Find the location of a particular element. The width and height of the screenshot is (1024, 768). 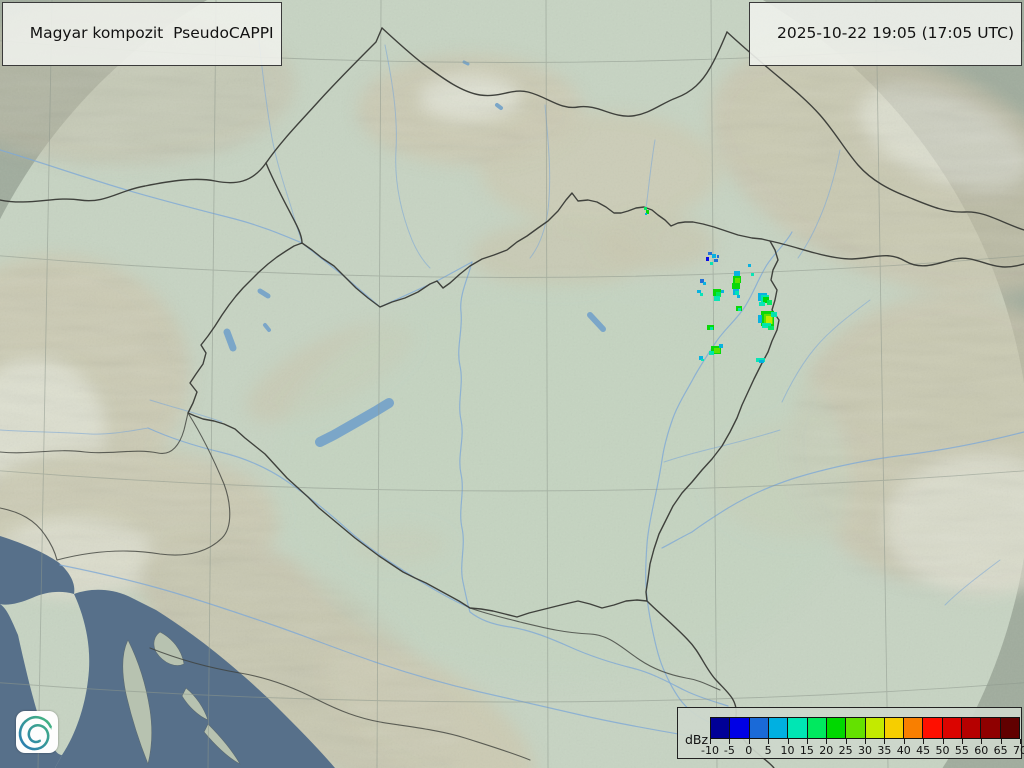

legend-tick-label: 65 is located at coordinates (1000, 750).